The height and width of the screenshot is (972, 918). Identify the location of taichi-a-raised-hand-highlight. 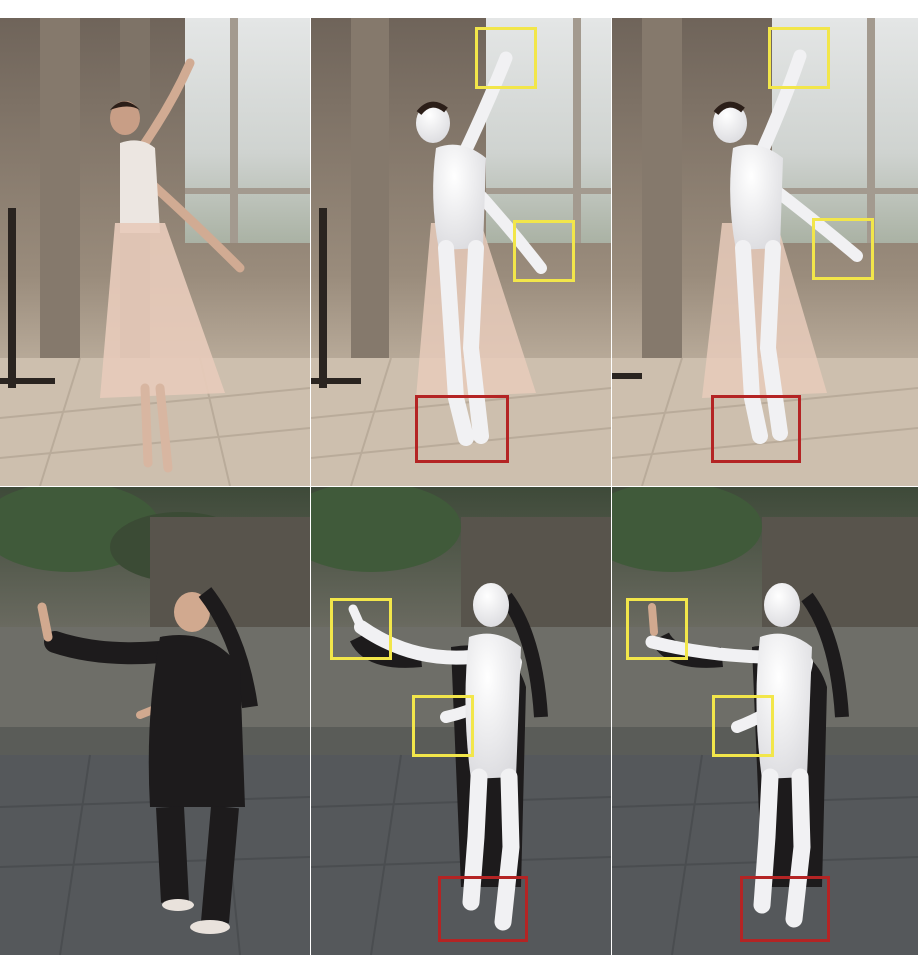
(361, 629).